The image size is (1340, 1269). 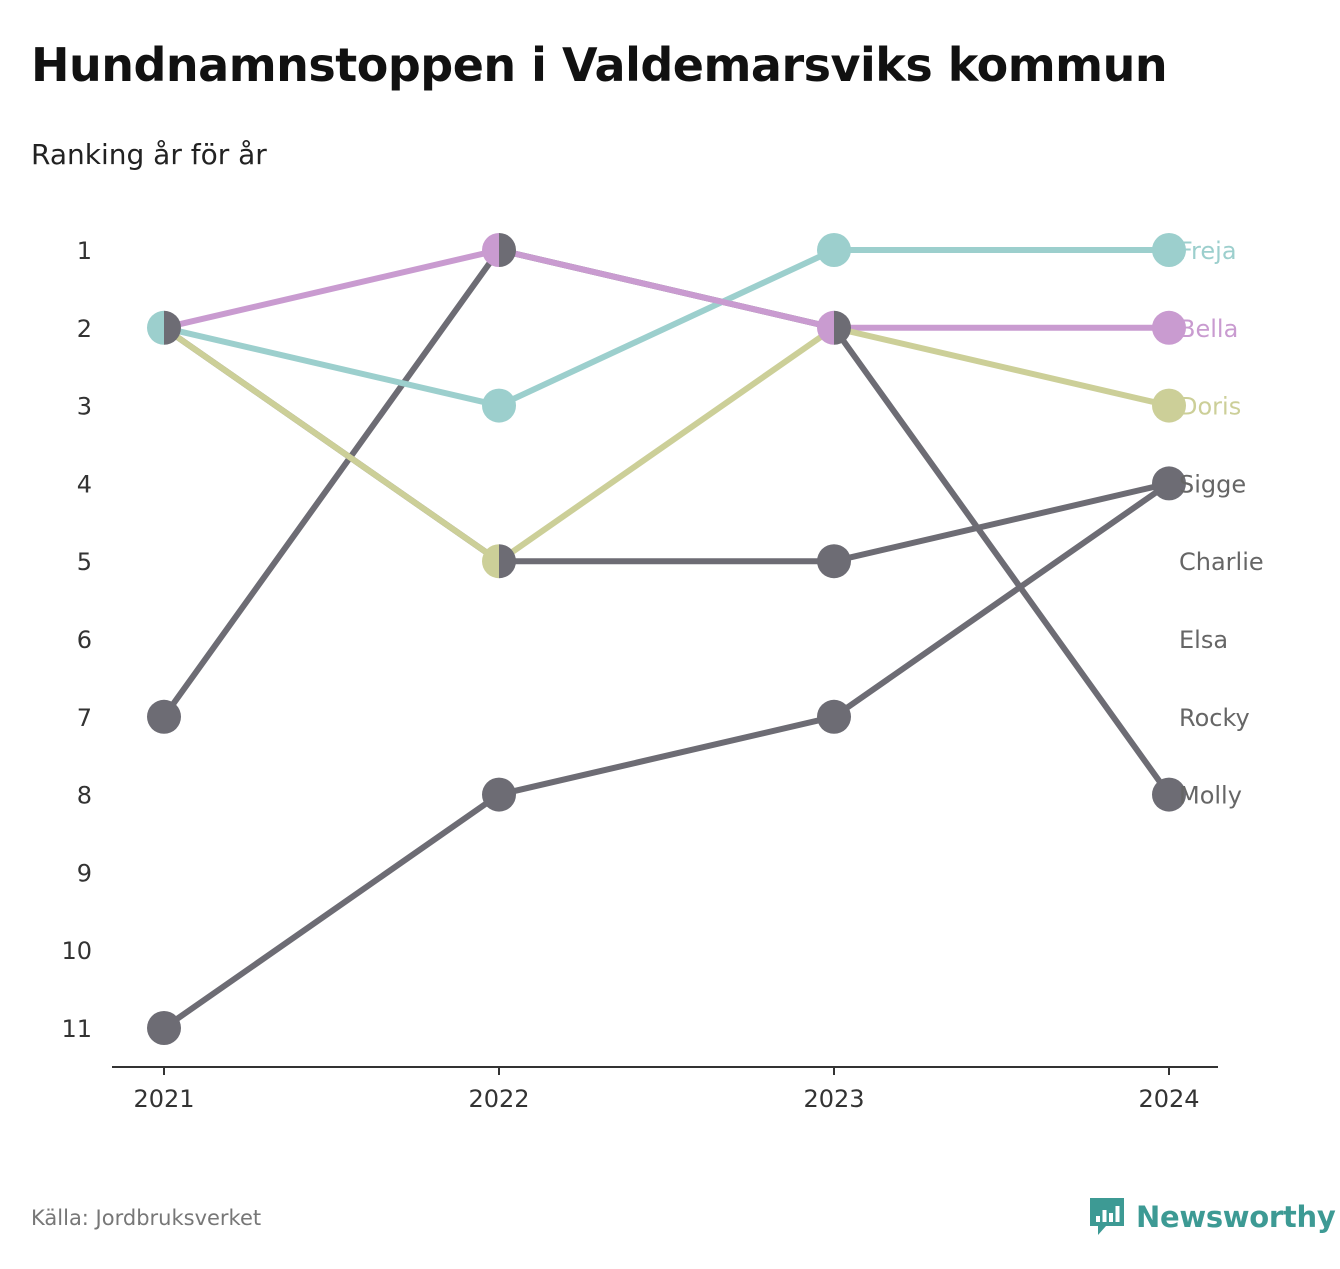 I want to click on series-label-rocky: Rocky, so click(x=1214, y=718).